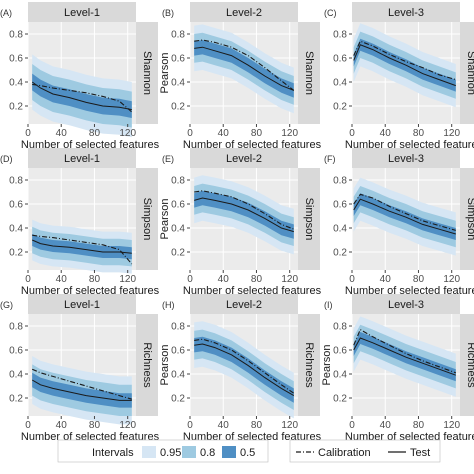  I want to click on metric-strip-label: Shannon, so click(469, 73).